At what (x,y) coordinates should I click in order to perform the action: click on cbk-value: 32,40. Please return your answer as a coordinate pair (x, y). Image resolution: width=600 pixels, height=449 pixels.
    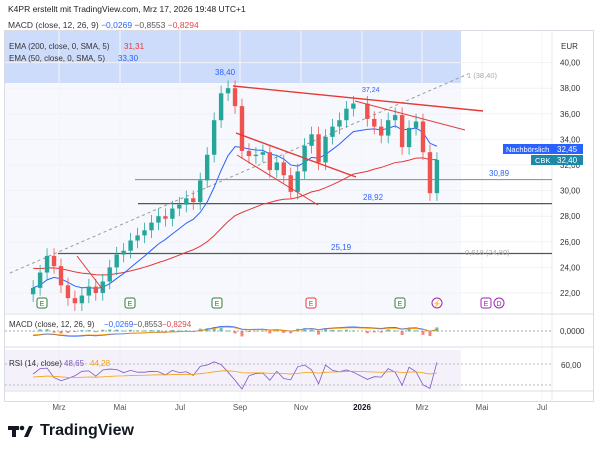
    Looking at the image, I should click on (567, 160).